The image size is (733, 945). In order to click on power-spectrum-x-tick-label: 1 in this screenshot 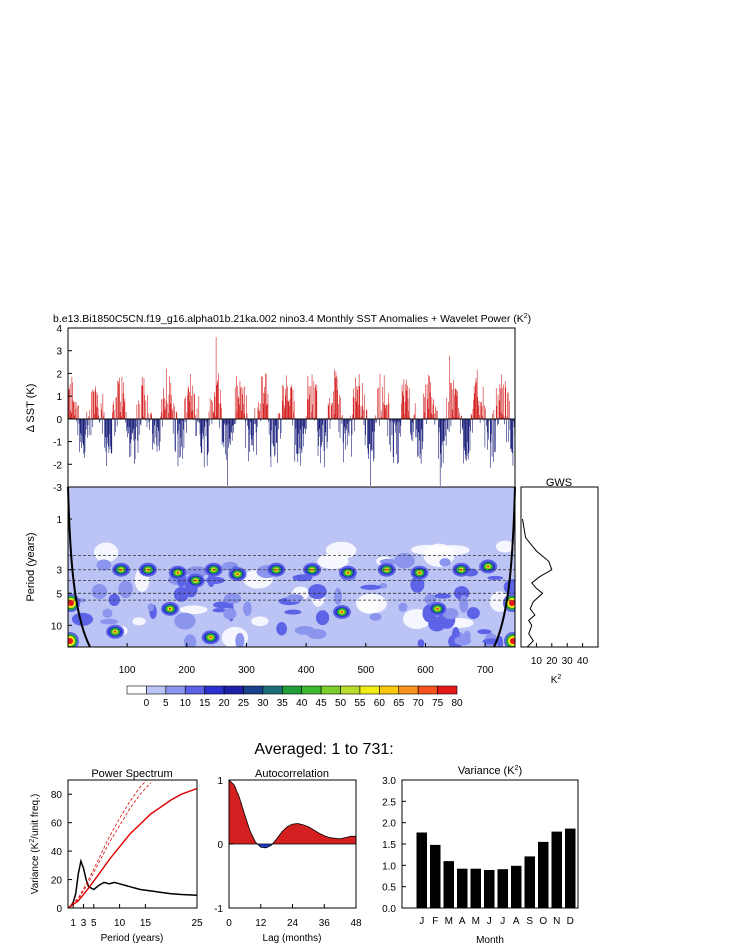, I will do `click(73, 923)`.